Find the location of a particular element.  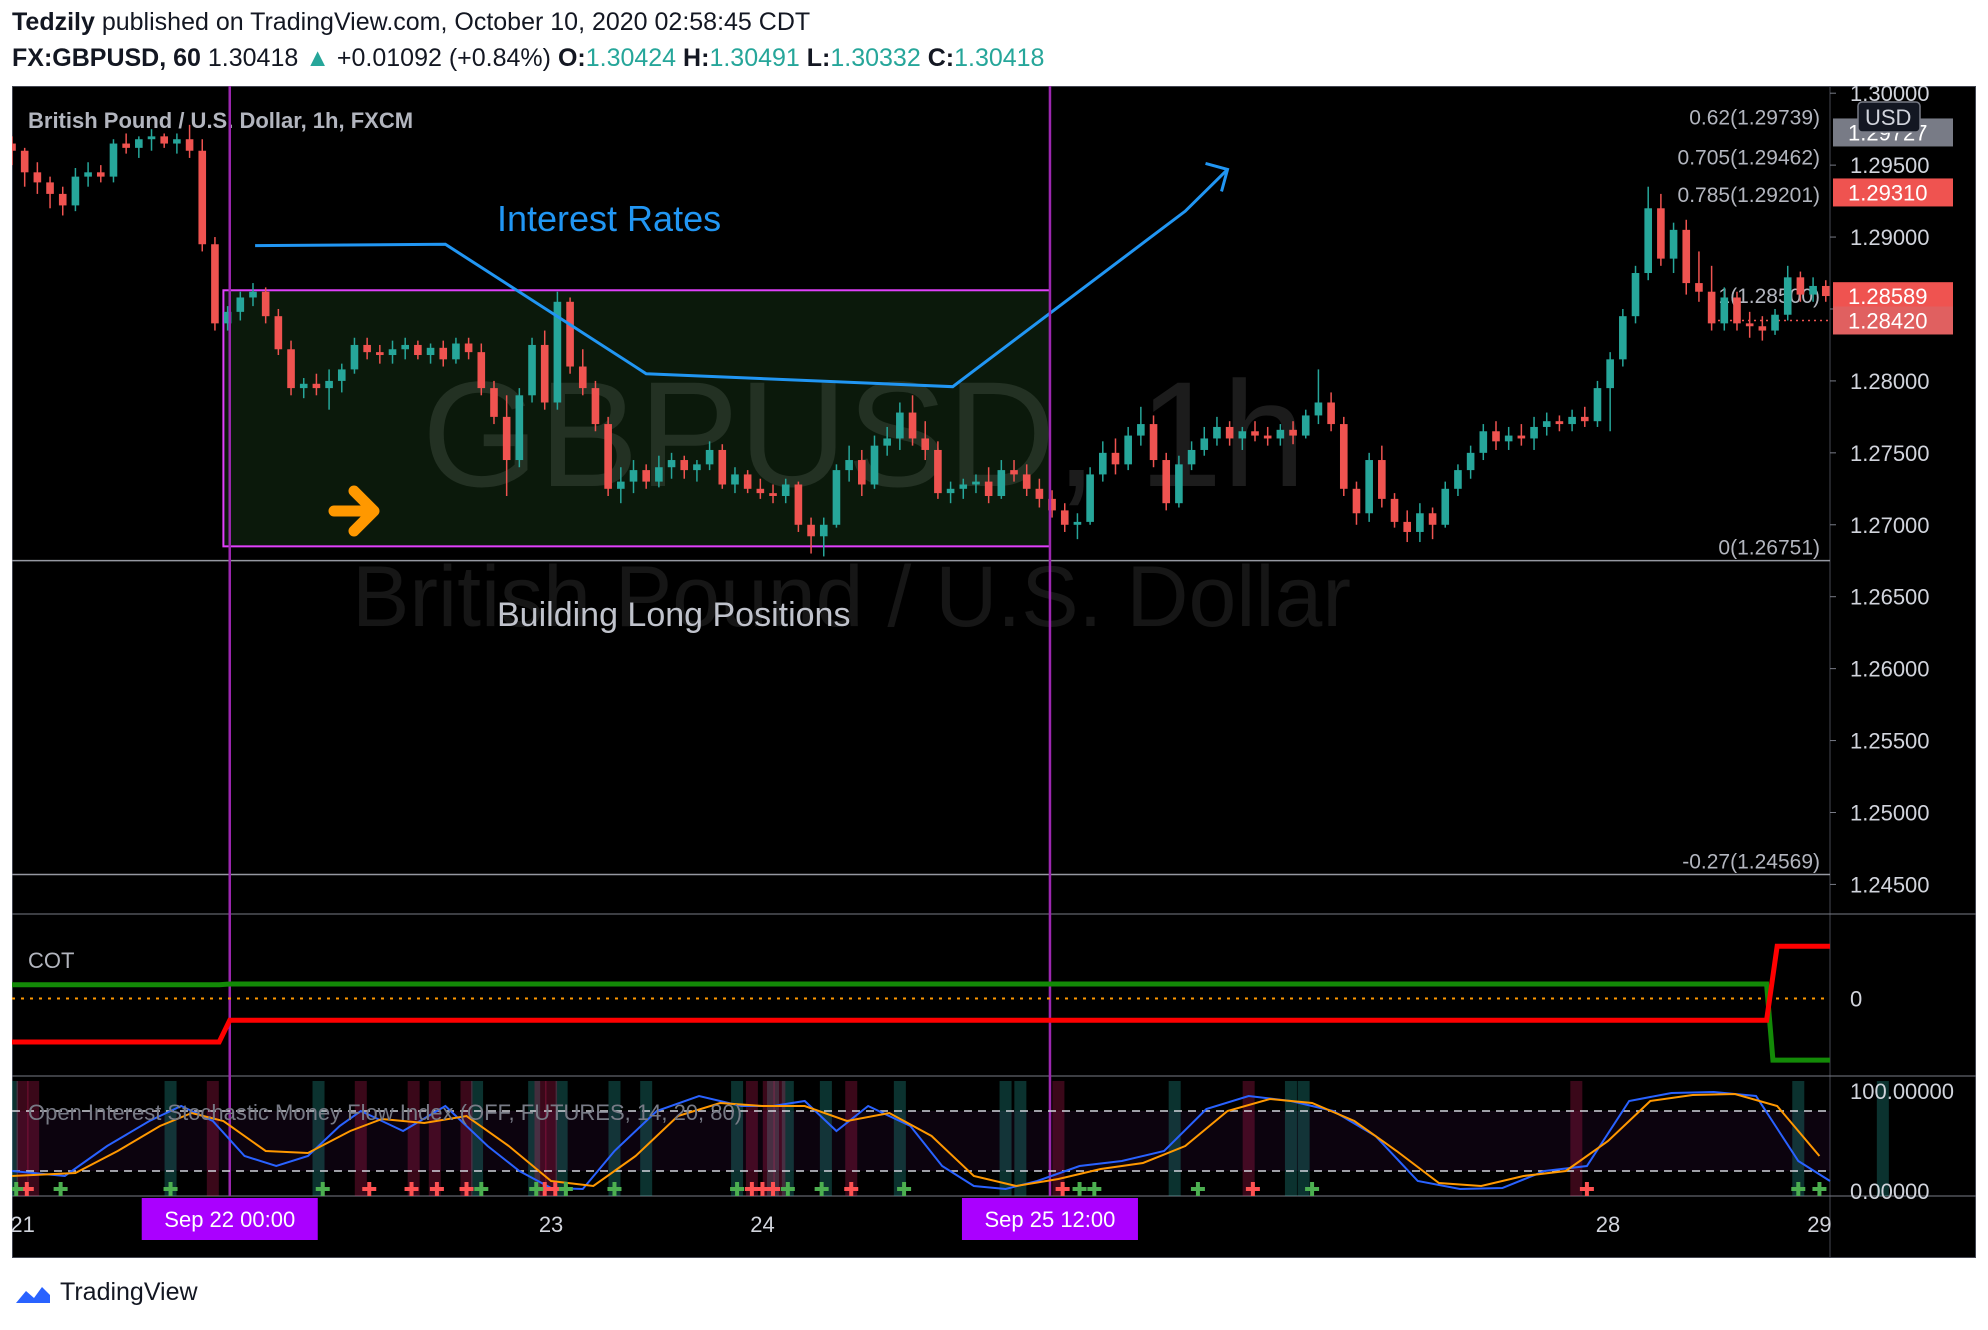

tradingview-brand: TradingView is located at coordinates (129, 1292).